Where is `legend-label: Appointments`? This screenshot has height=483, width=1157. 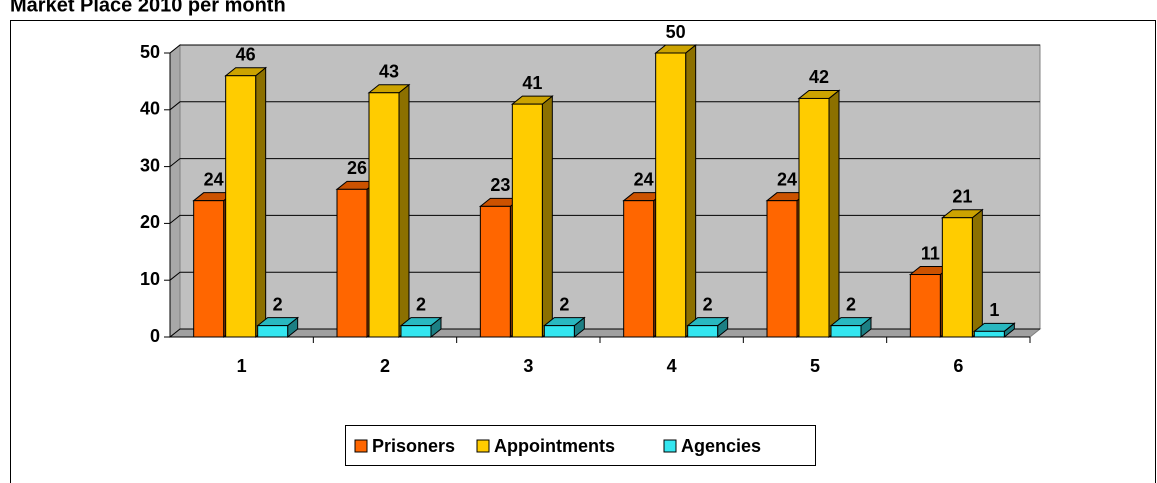
legend-label: Appointments is located at coordinates (554, 446).